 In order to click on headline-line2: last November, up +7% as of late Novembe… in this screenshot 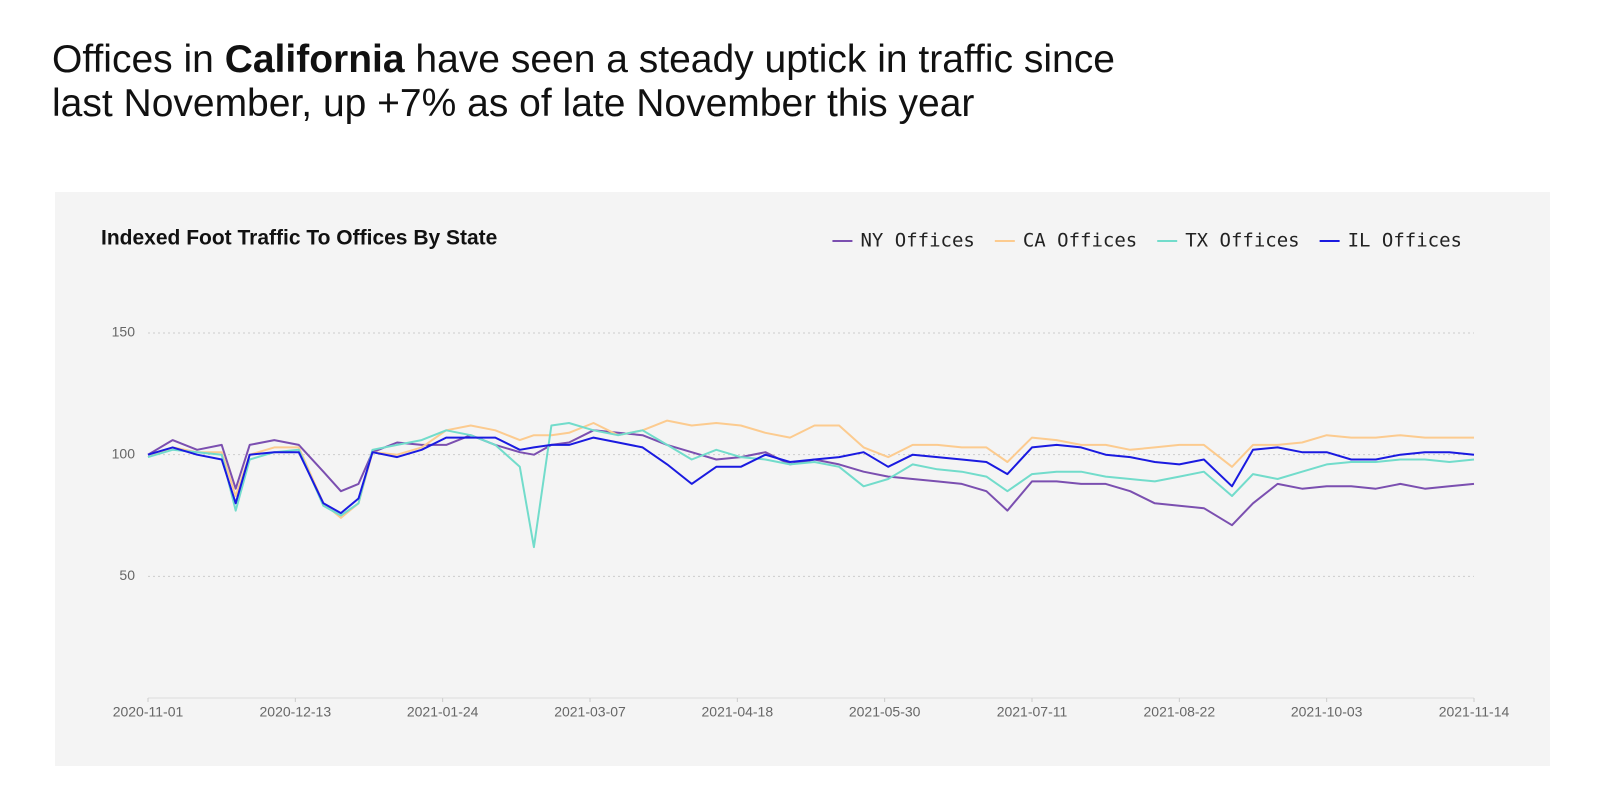, I will do `click(513, 103)`.